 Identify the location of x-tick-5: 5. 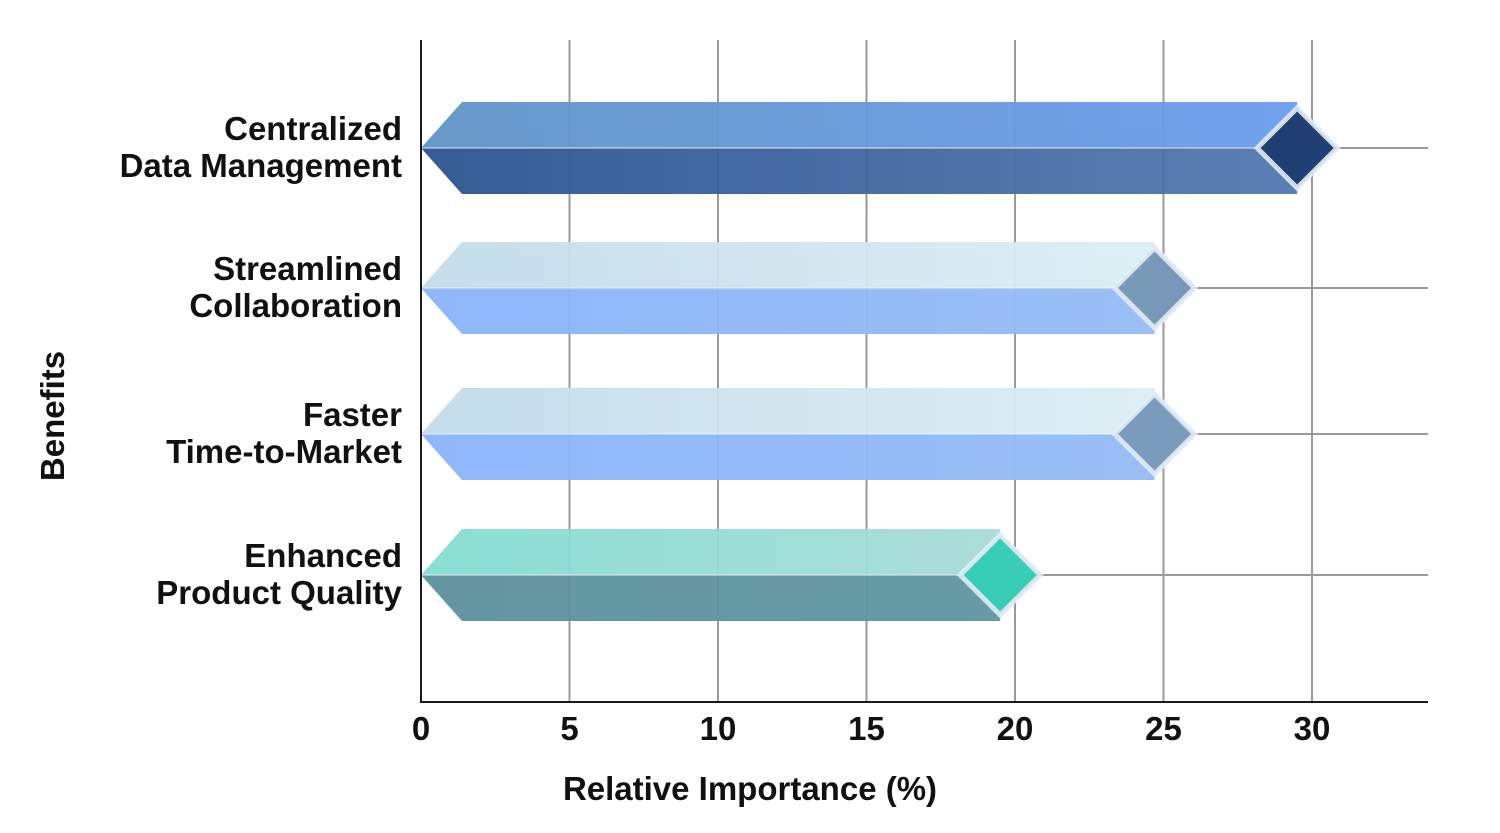
(569, 728).